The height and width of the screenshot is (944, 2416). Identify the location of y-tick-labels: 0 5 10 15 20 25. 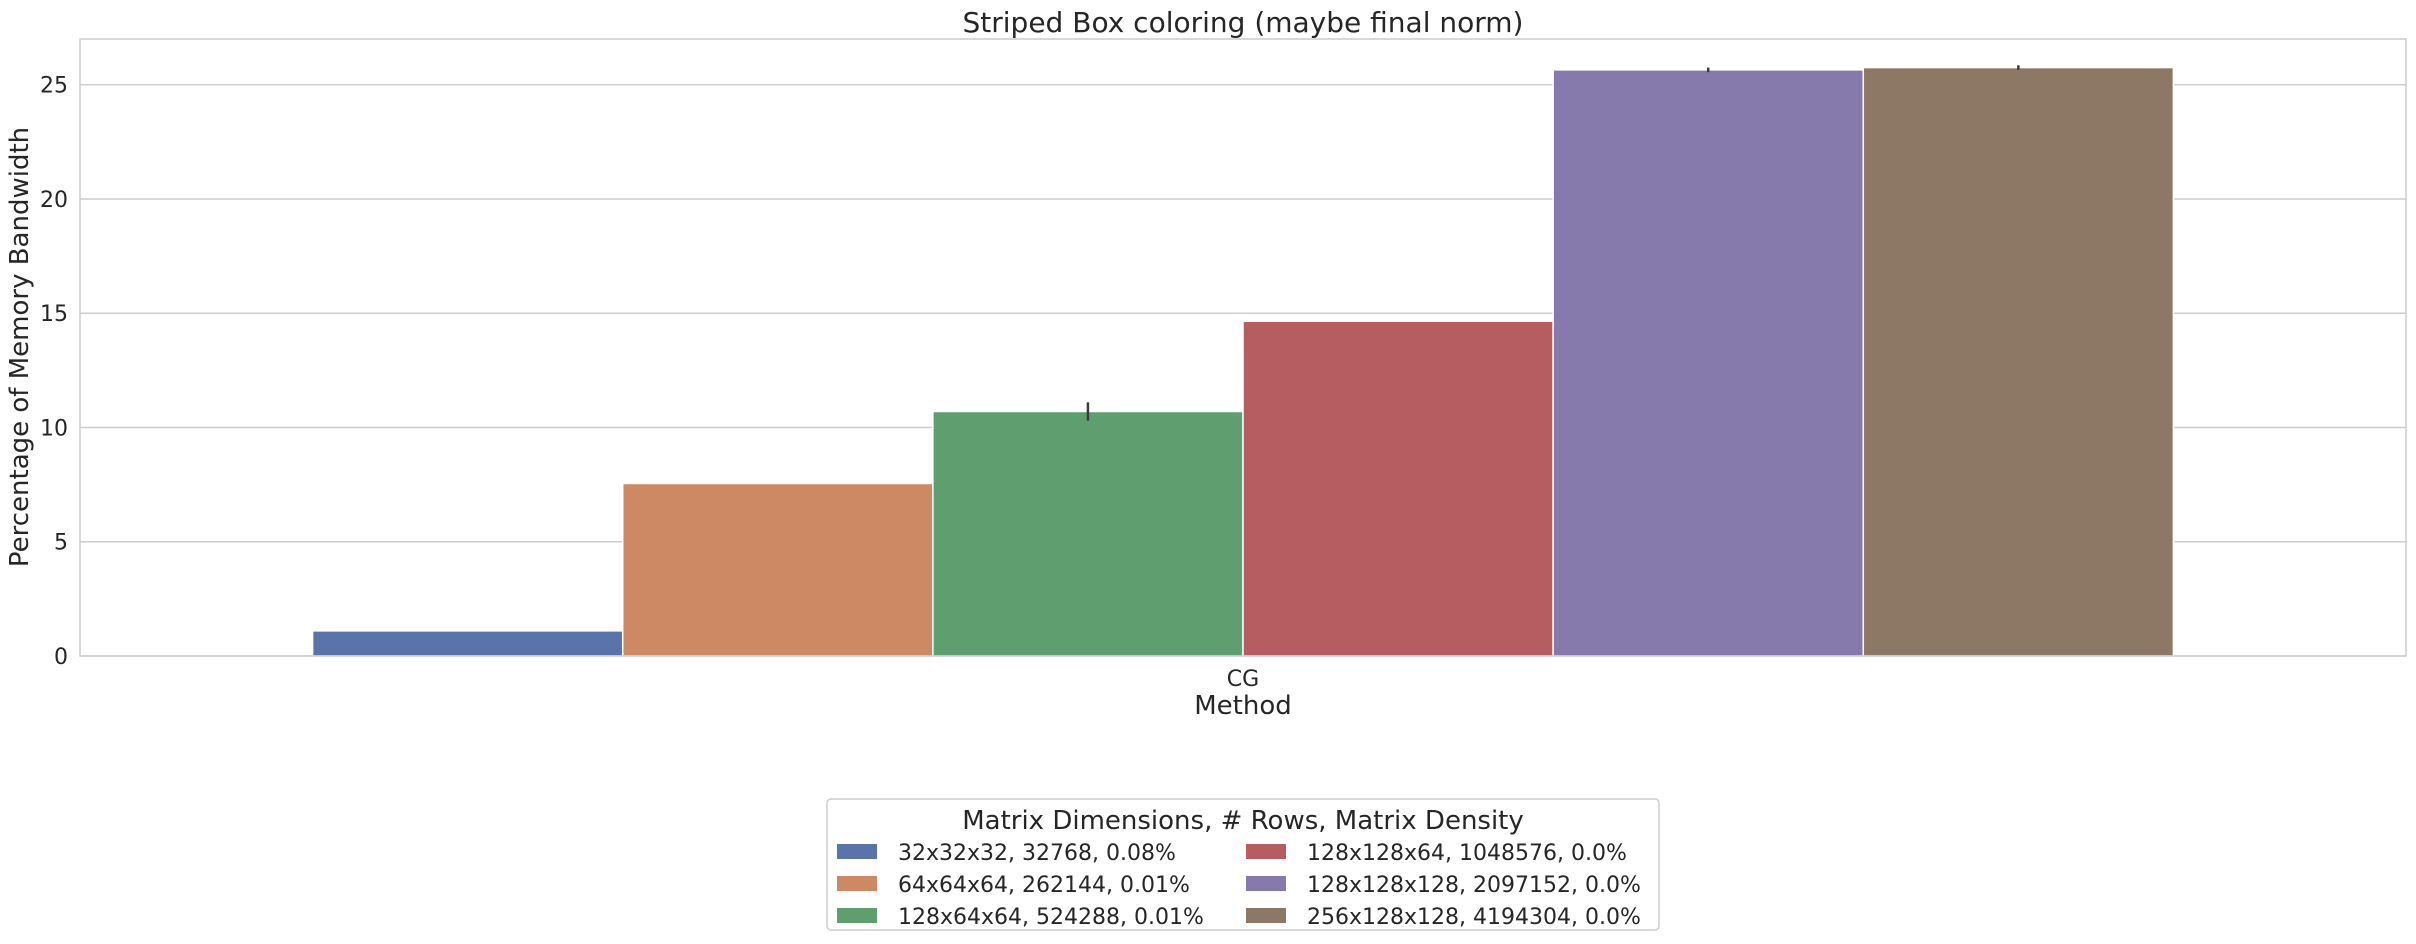
(54, 372).